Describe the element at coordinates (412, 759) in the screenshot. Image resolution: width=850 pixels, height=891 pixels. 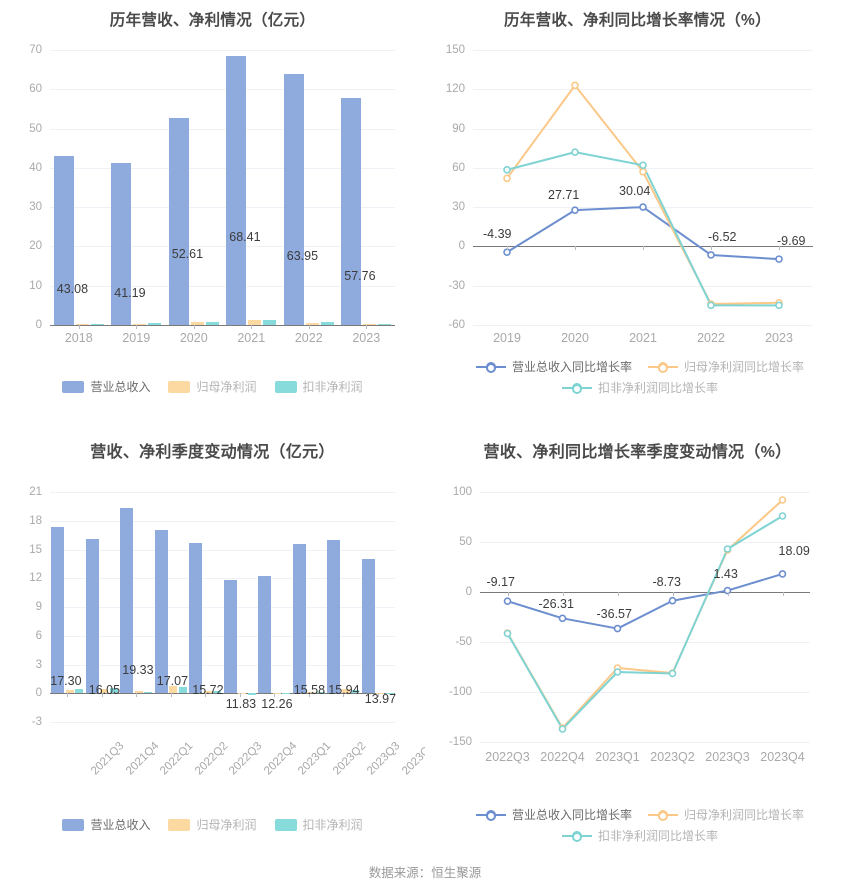
I see `x-axis-tick-label: 2023Q4` at that location.